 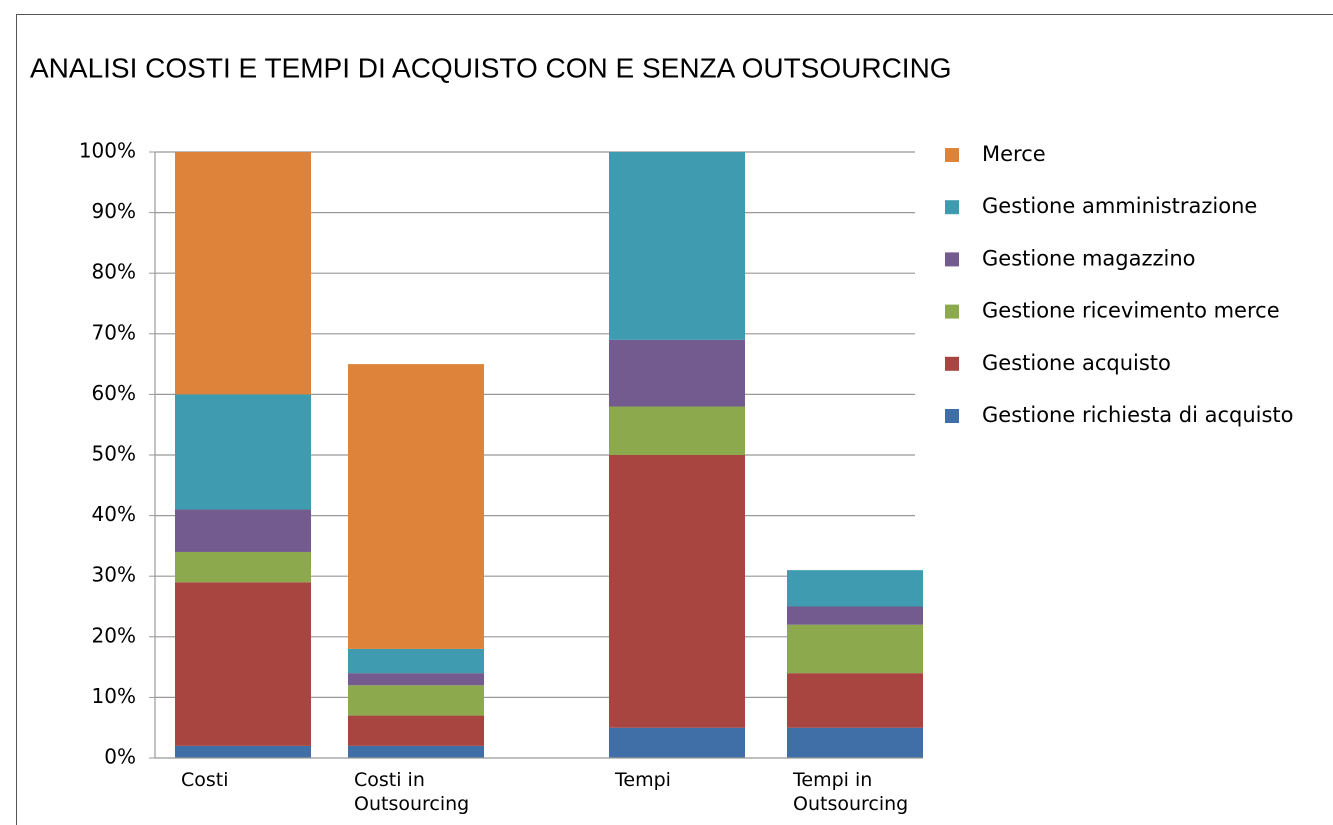 I want to click on legend-label: Gestione ricevimento merce, so click(x=1131, y=311).